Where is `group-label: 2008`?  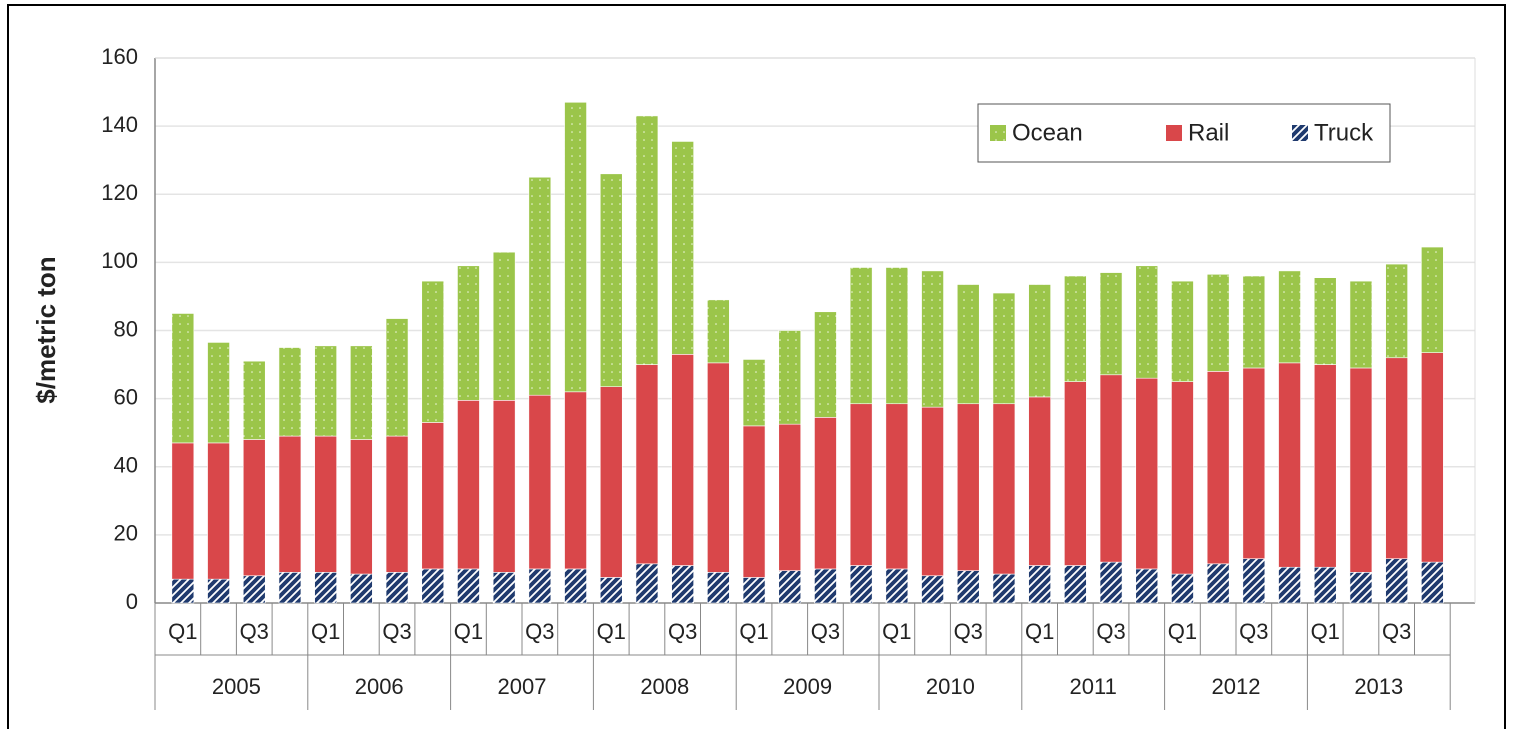
group-label: 2008 is located at coordinates (664, 686).